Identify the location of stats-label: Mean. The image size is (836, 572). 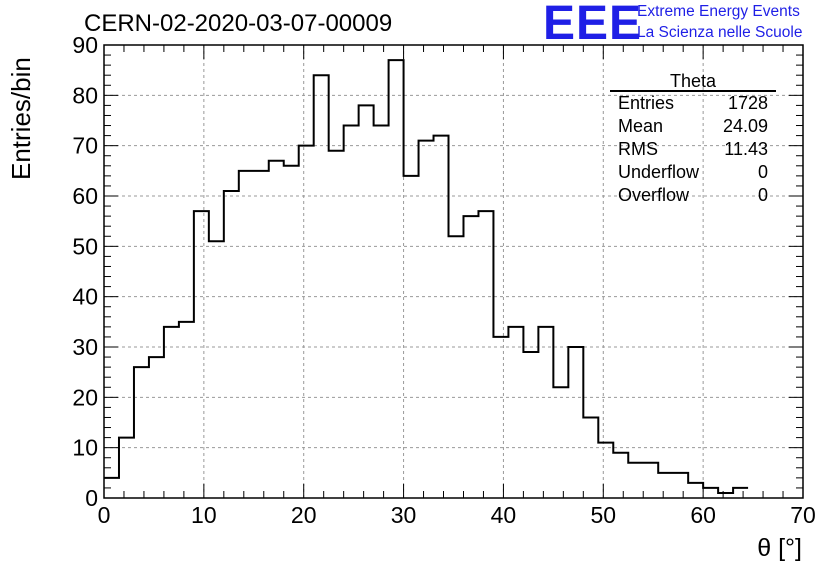
(641, 126).